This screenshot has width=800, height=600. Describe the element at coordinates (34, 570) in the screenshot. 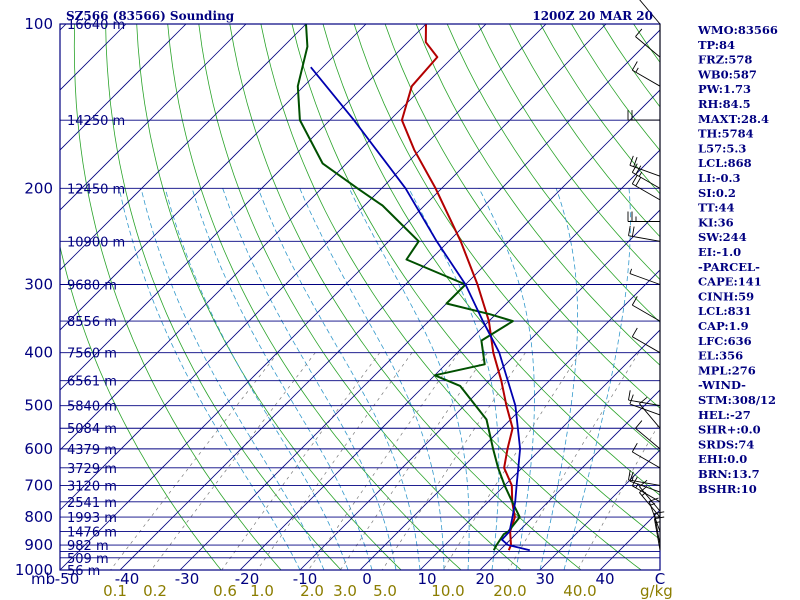

I see `pressure-tick-label: 1000` at that location.